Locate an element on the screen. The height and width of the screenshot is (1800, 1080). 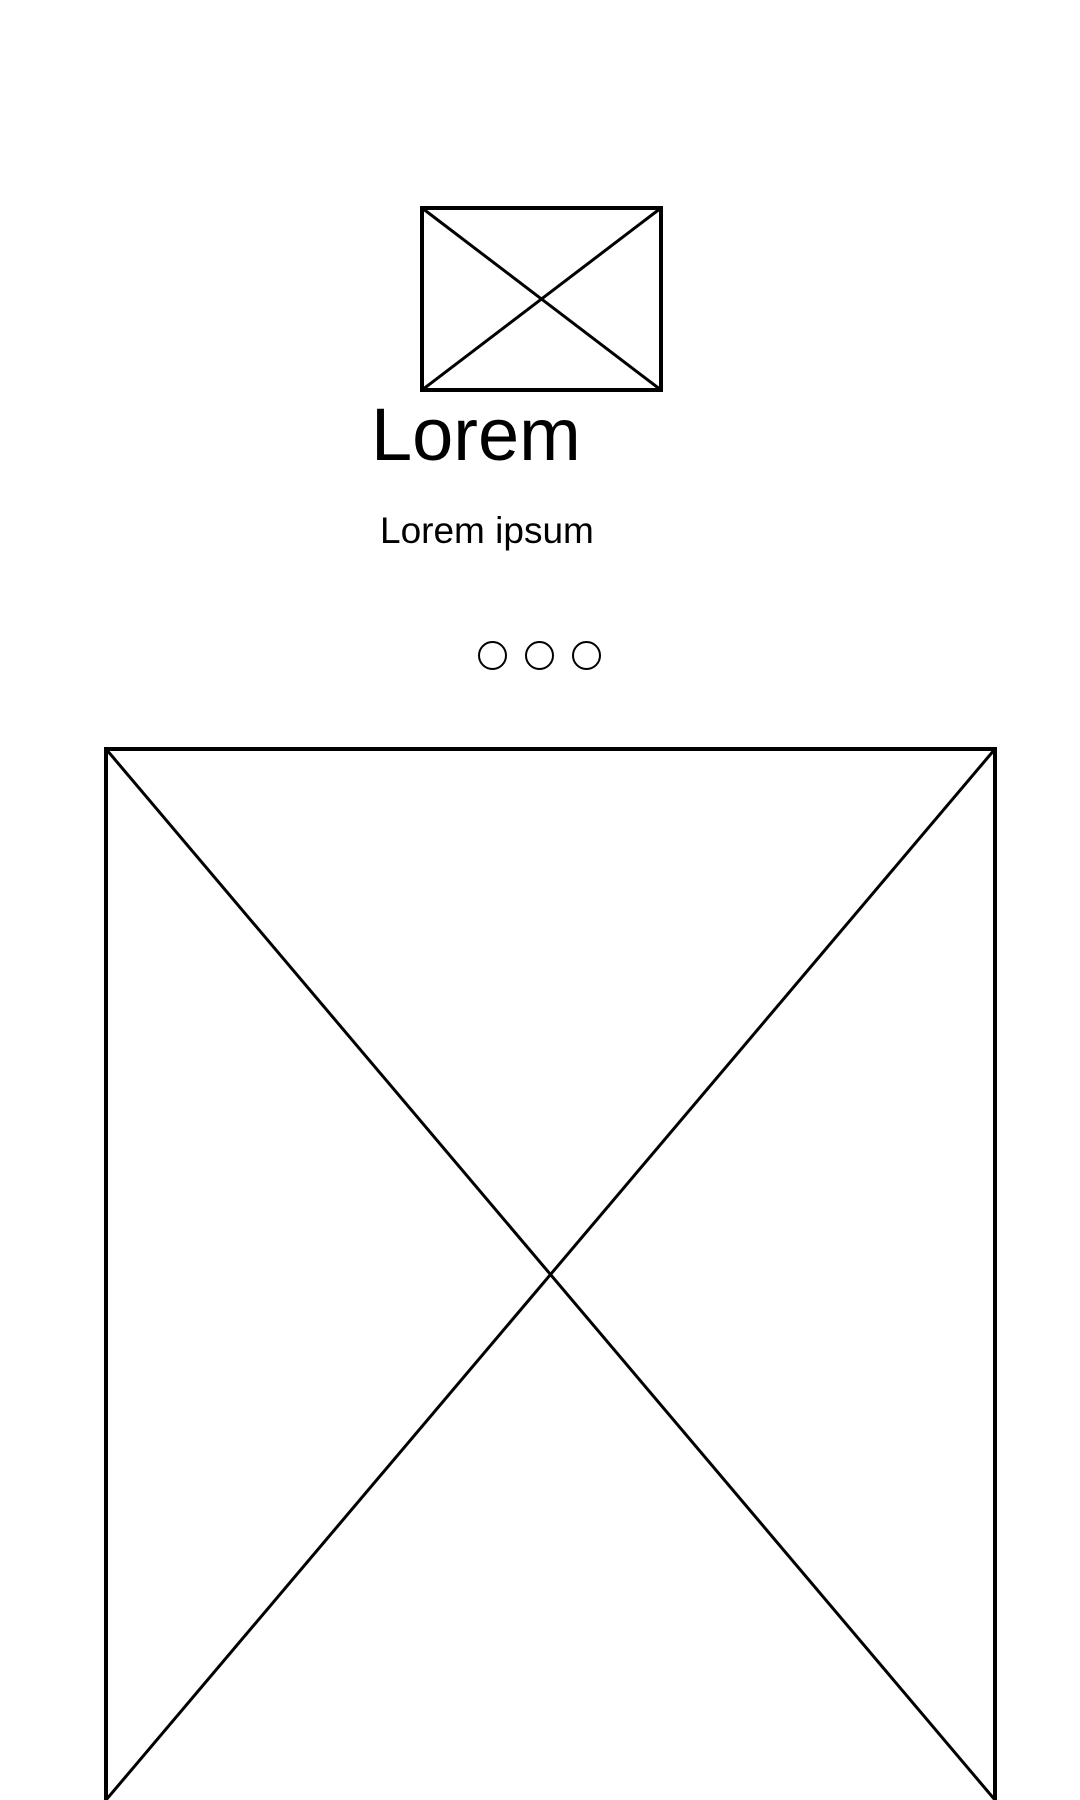
logo-image-placeholder is located at coordinates (541, 299).